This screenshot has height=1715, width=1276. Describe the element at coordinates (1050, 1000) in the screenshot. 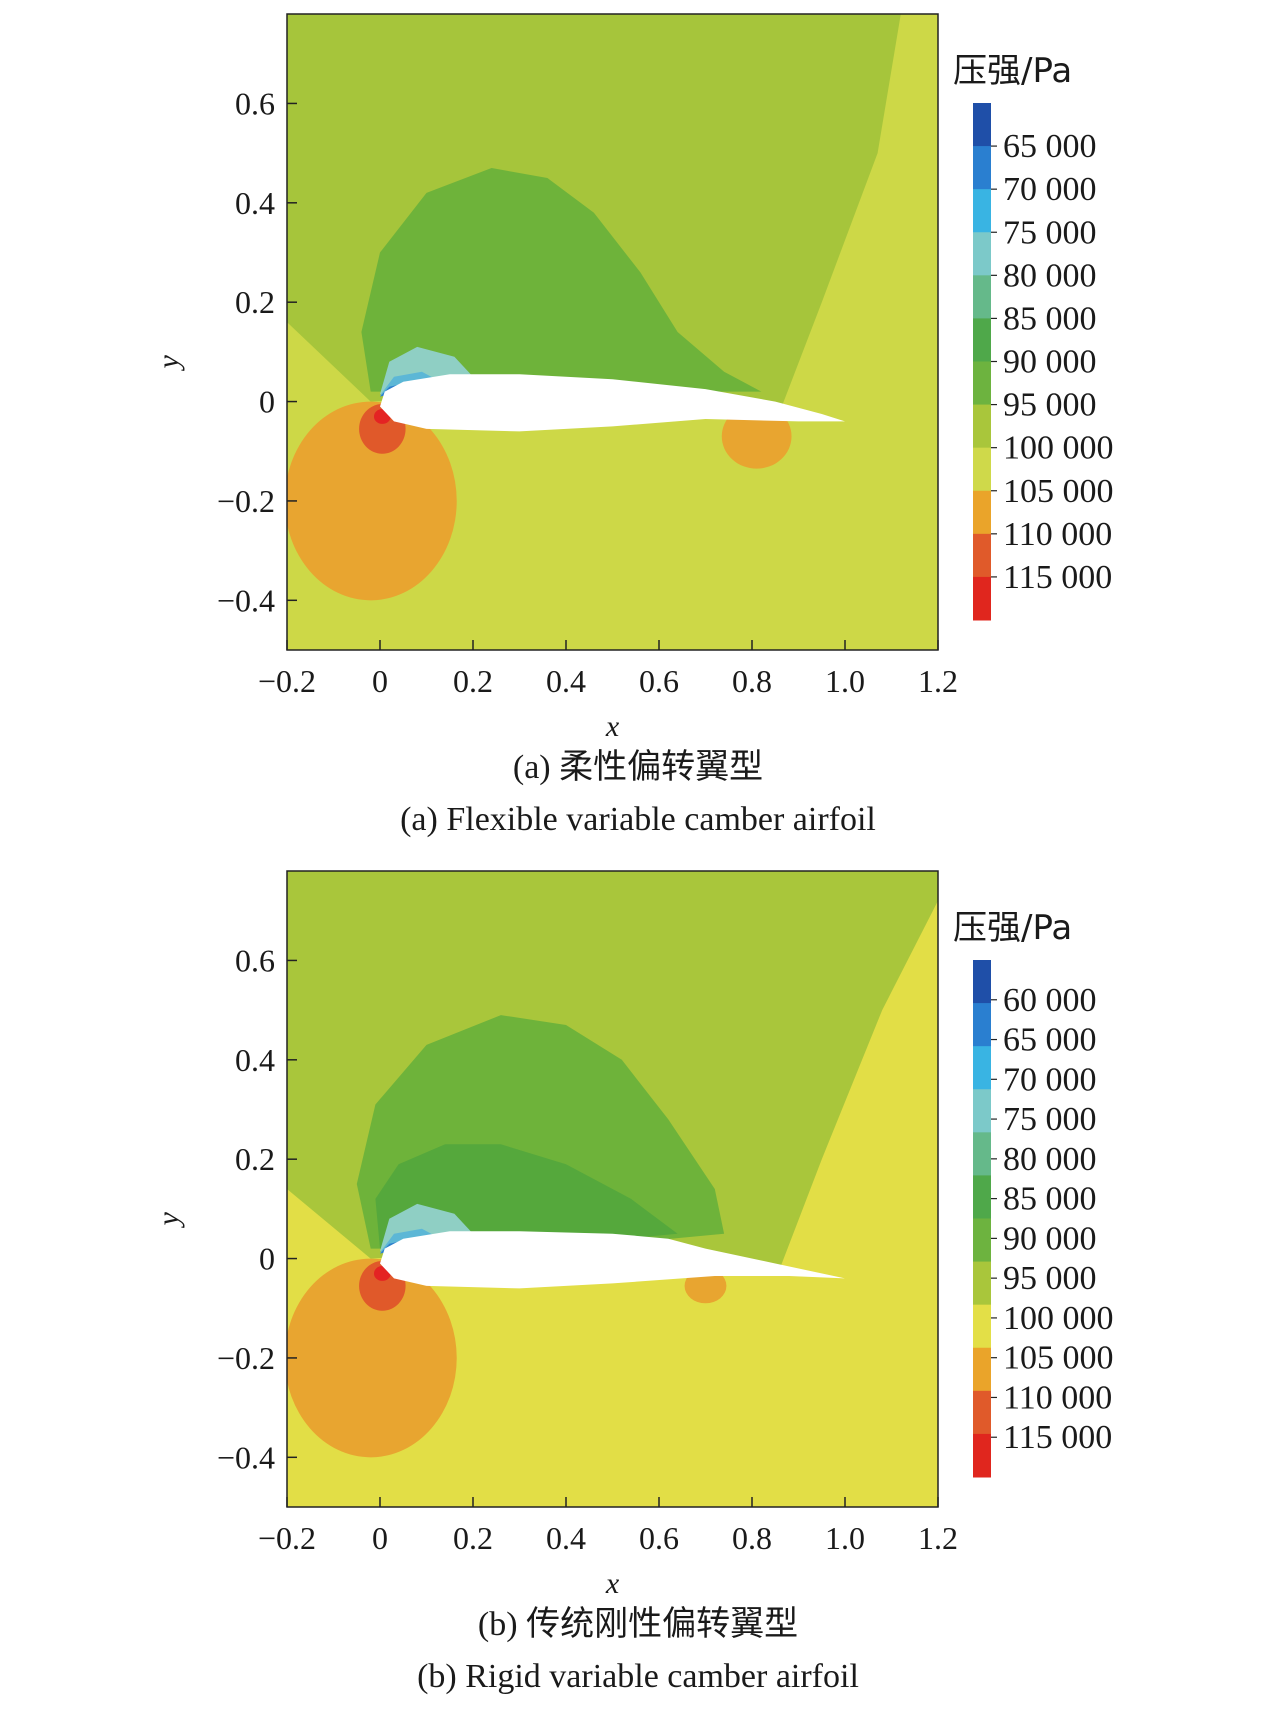

I see `legend-label: 60 000` at that location.